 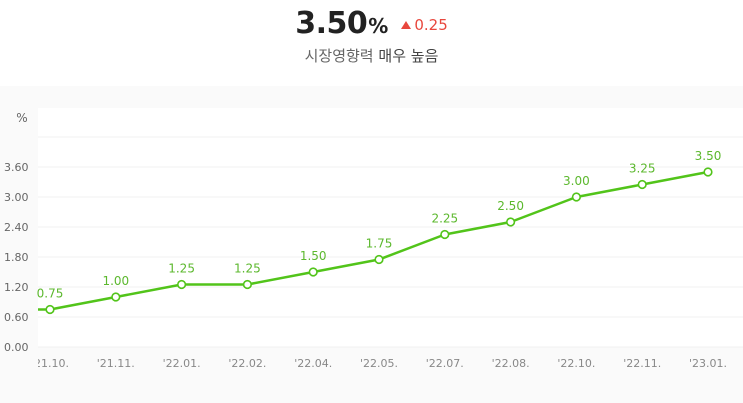 What do you see at coordinates (313, 363) in the screenshot?
I see `x-tick-label: '22.04.` at bounding box center [313, 363].